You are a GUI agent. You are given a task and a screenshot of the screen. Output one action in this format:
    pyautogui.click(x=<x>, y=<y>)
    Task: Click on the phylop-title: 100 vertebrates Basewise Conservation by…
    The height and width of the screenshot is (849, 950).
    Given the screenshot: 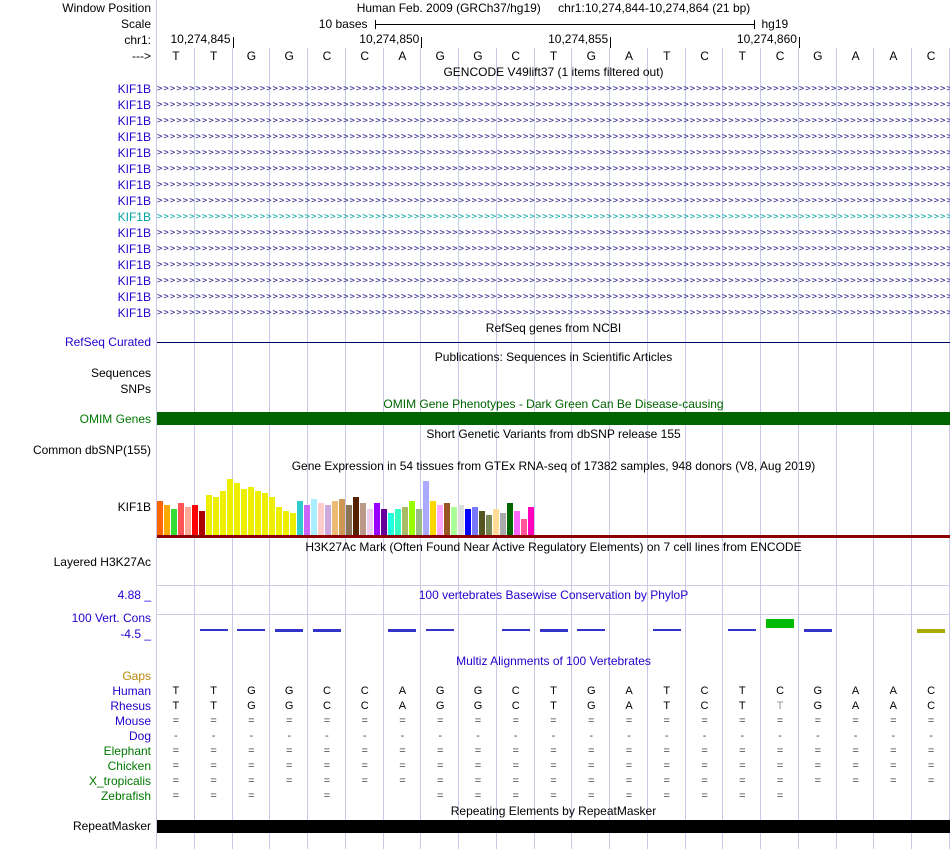 What is the action you would take?
    pyautogui.click(x=553, y=595)
    